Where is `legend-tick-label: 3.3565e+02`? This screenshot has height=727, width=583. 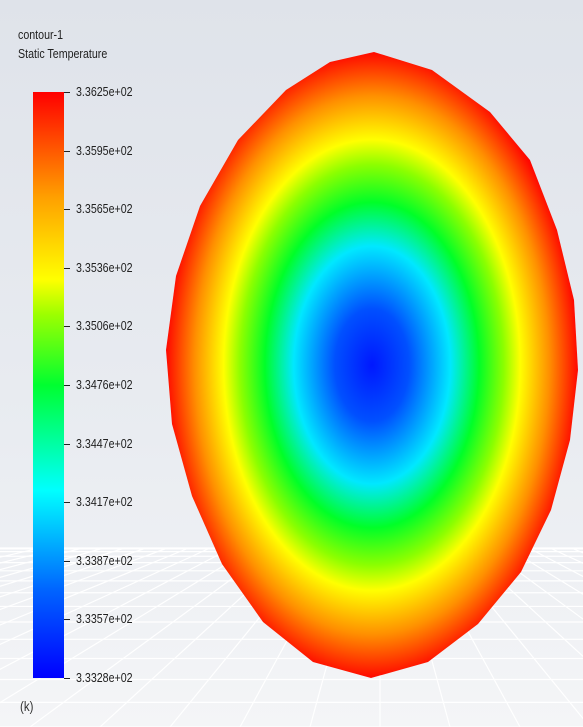 legend-tick-label: 3.3565e+02 is located at coordinates (104, 209).